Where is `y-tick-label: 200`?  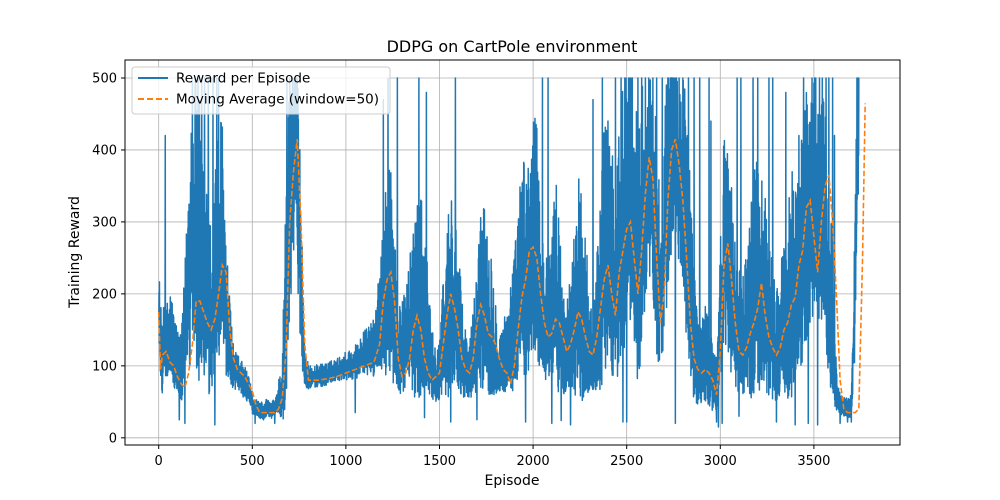
y-tick-label: 200 is located at coordinates (104, 294).